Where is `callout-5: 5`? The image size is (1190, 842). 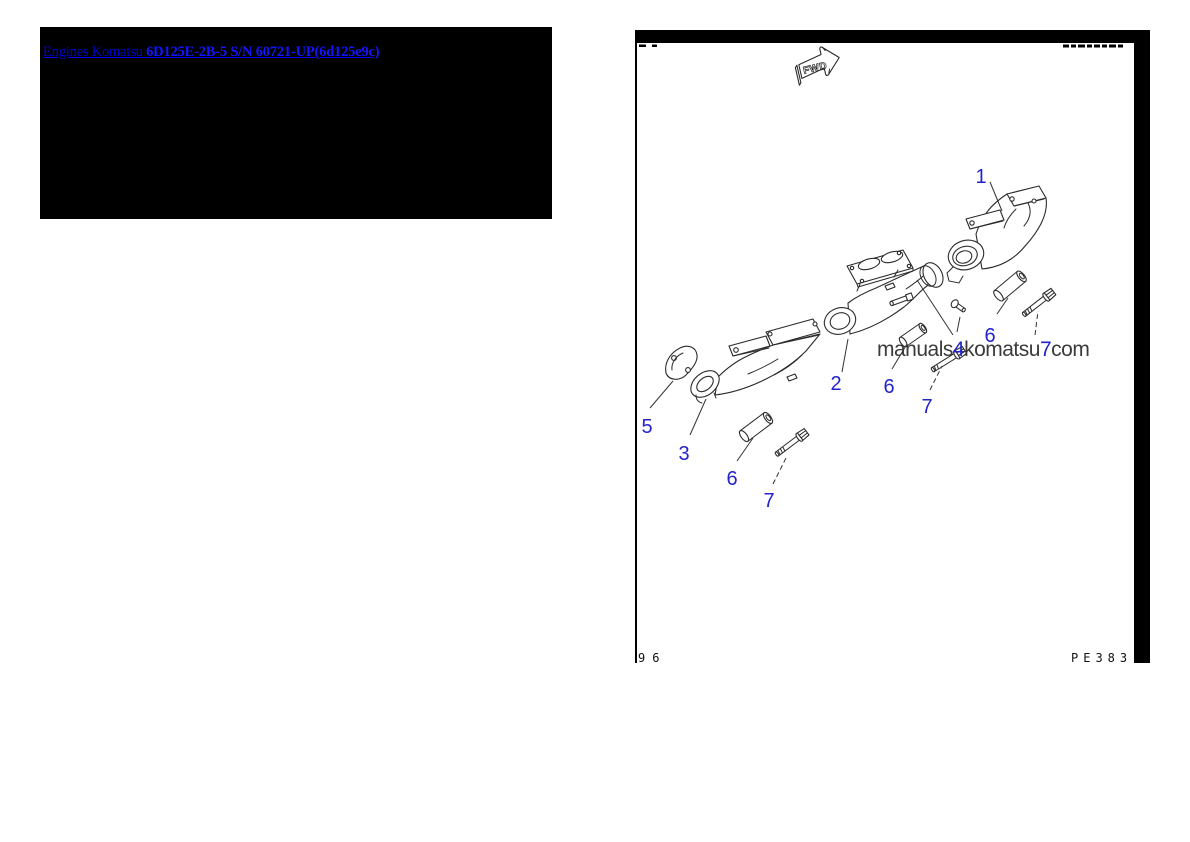
callout-5: 5 is located at coordinates (646, 427).